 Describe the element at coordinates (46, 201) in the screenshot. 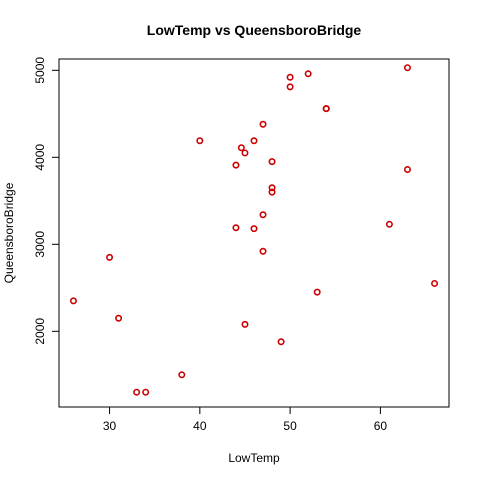

I see `y-axis: 2000 3000 4000 5000` at that location.